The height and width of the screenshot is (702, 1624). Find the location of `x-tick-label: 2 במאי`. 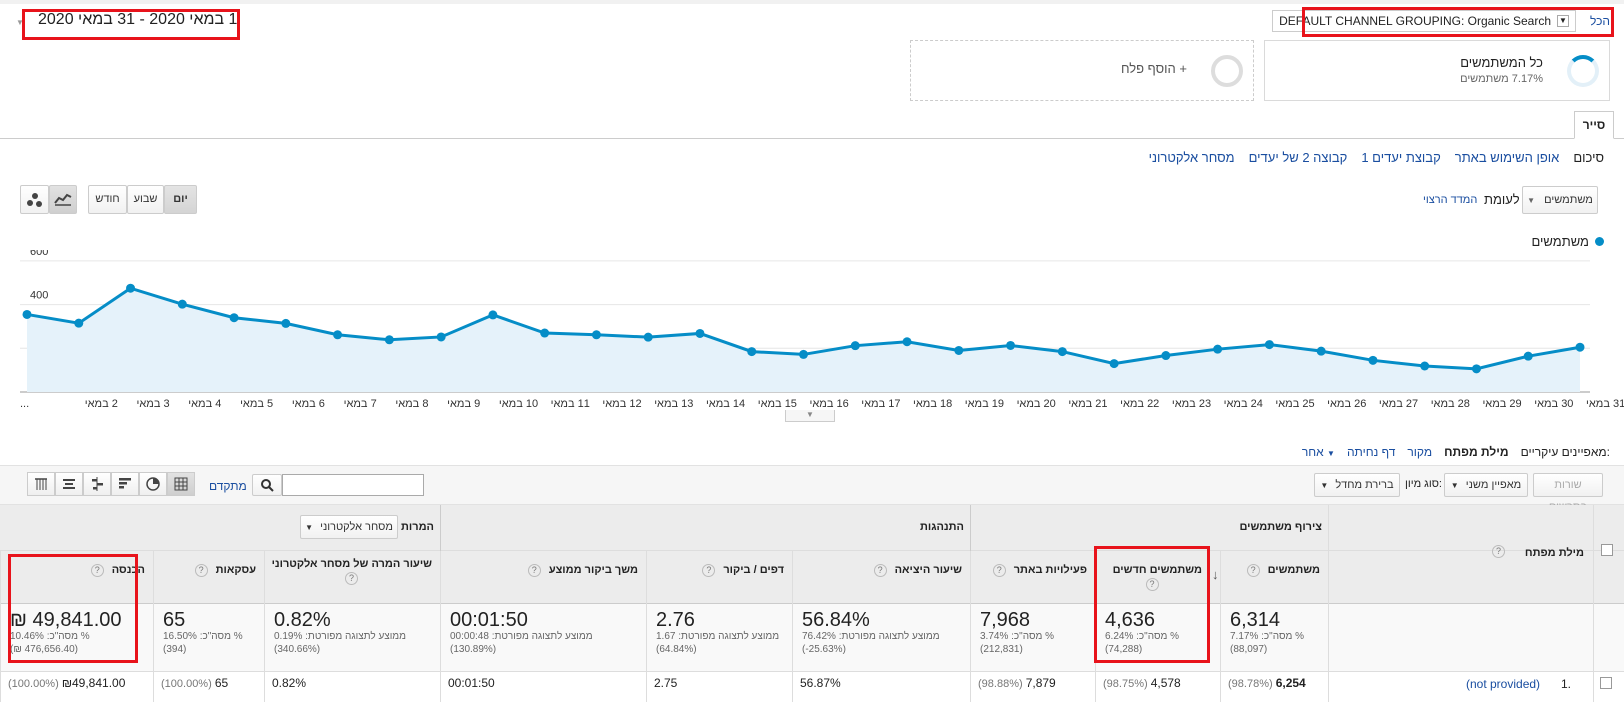

x-tick-label: 2 במאי is located at coordinates (101, 404).